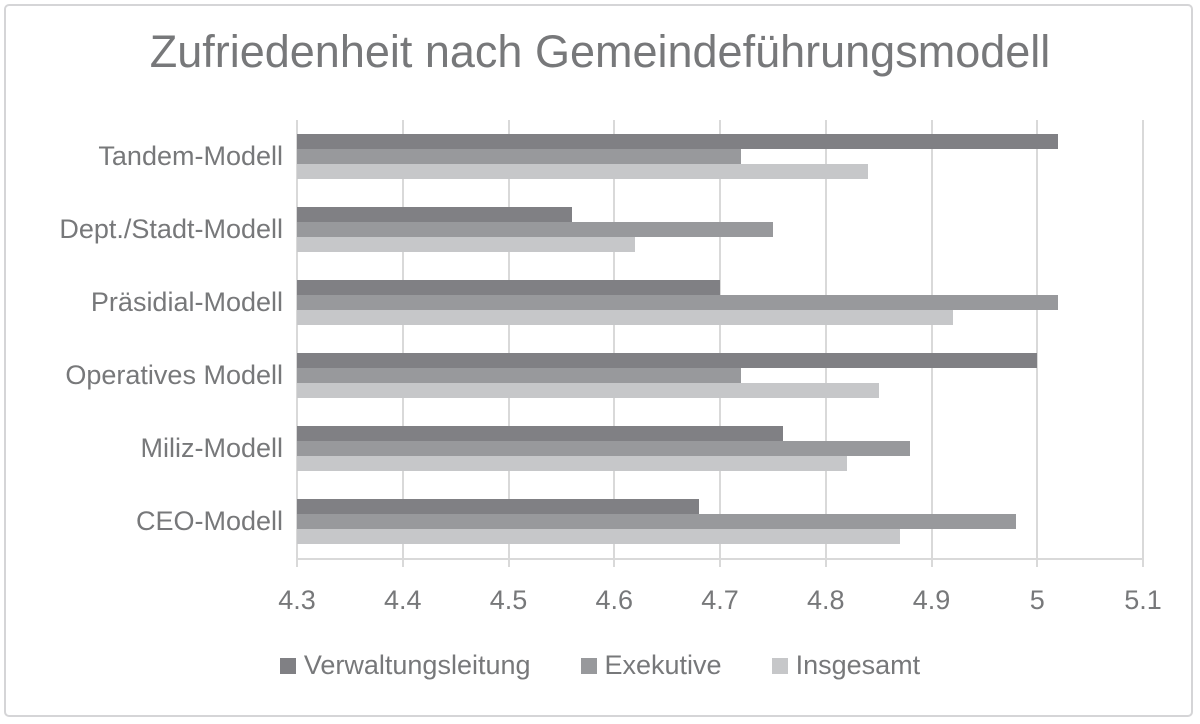  I want to click on x-axis-label: 4.9, so click(931, 600).